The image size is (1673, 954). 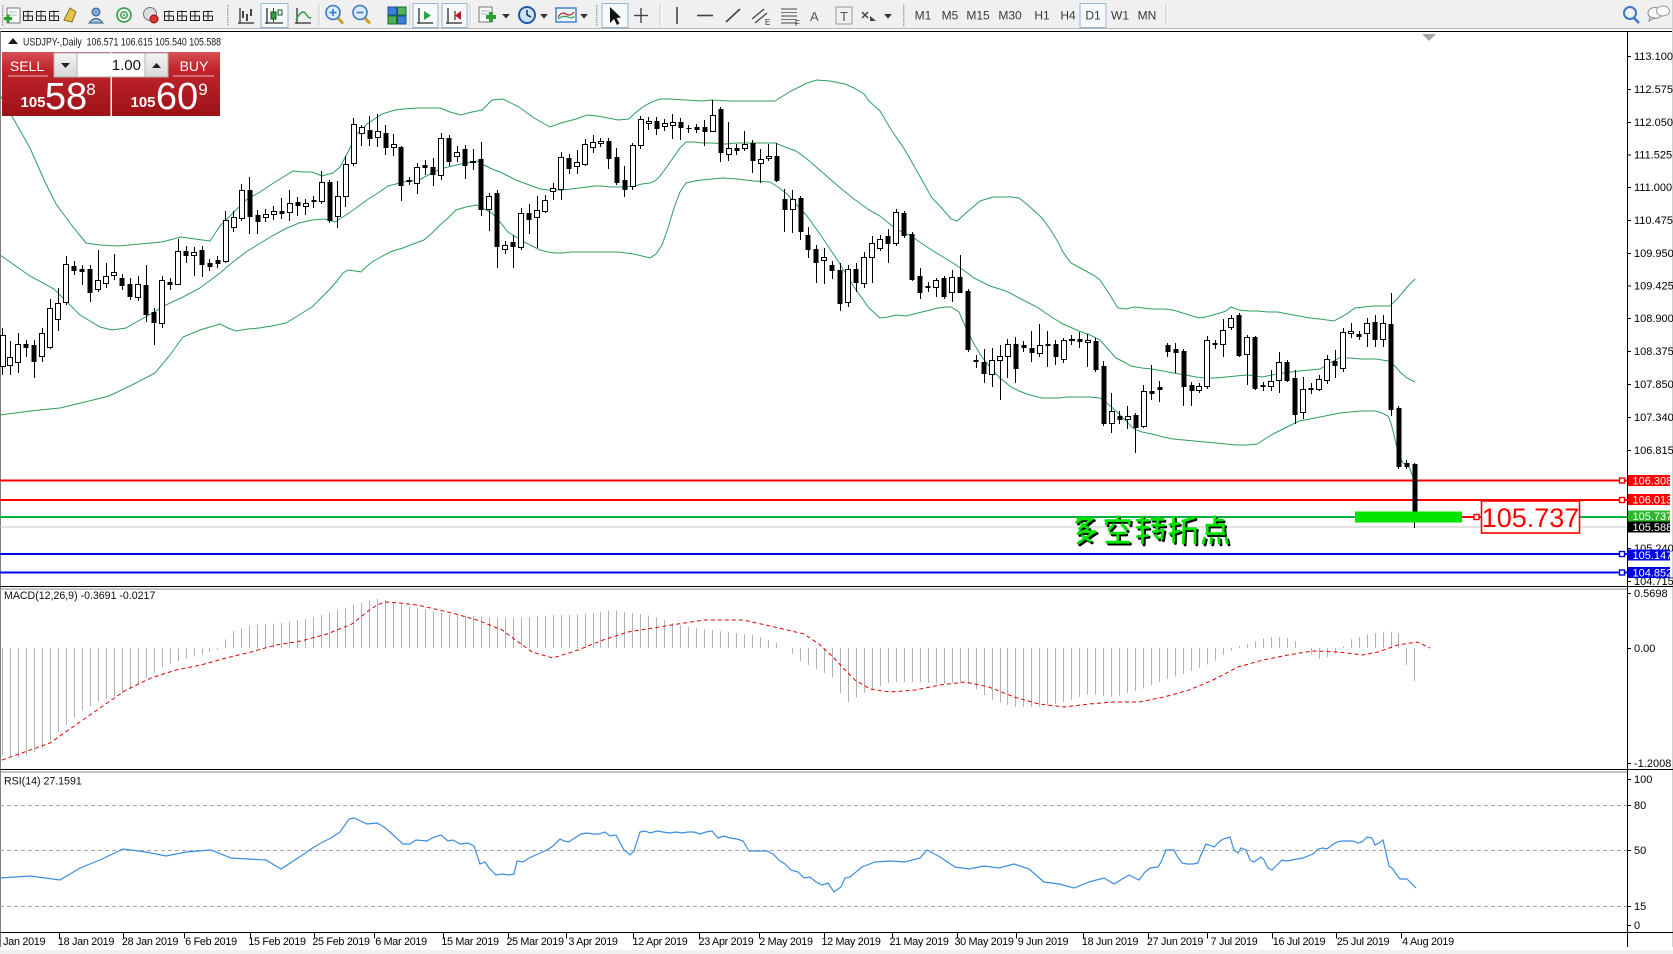 What do you see at coordinates (401, 942) in the screenshot?
I see `svg-text: 6 Mar 2019` at bounding box center [401, 942].